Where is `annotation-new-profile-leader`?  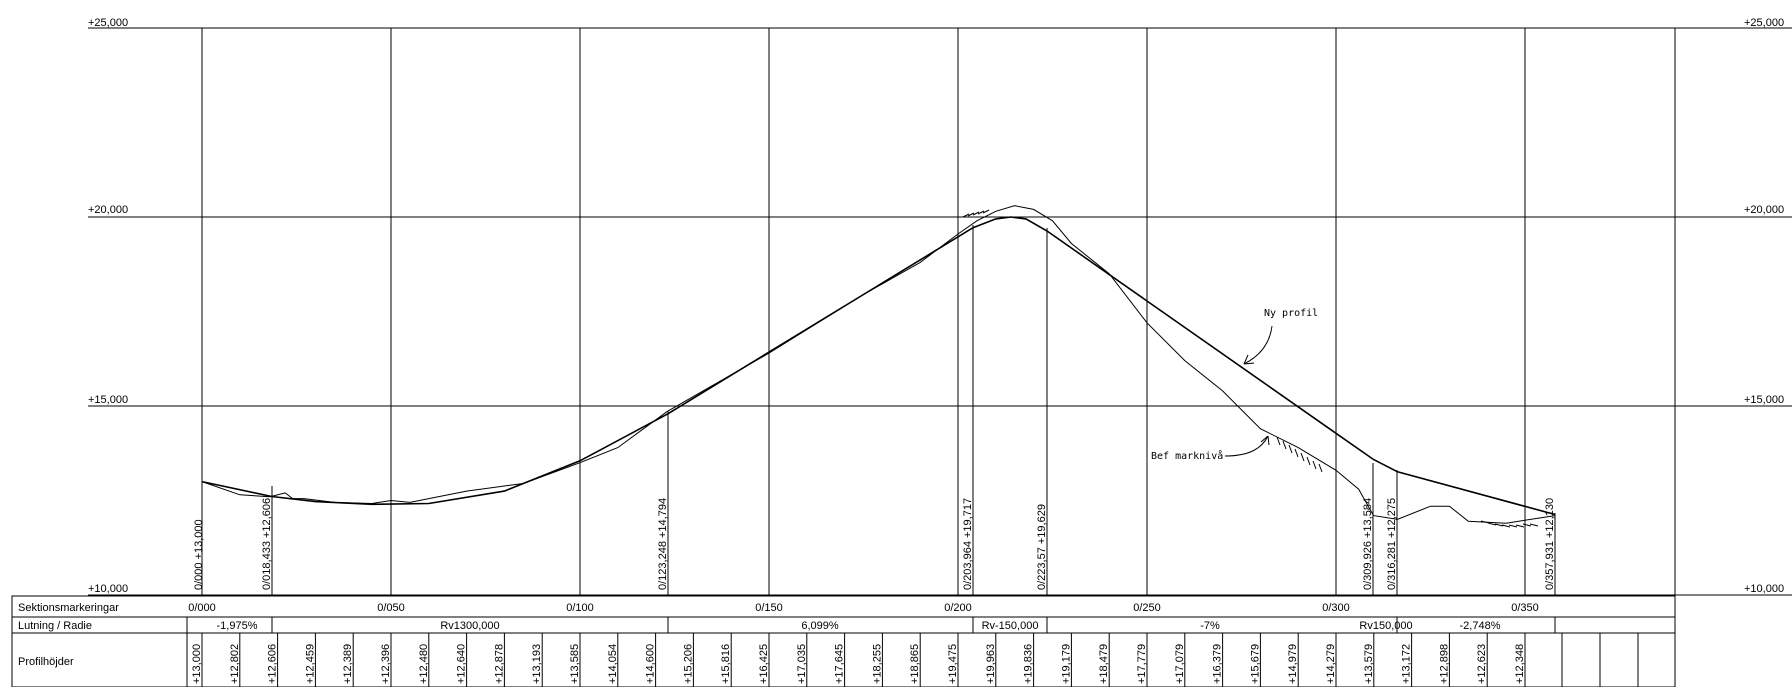 annotation-new-profile-leader is located at coordinates (1258, 345).